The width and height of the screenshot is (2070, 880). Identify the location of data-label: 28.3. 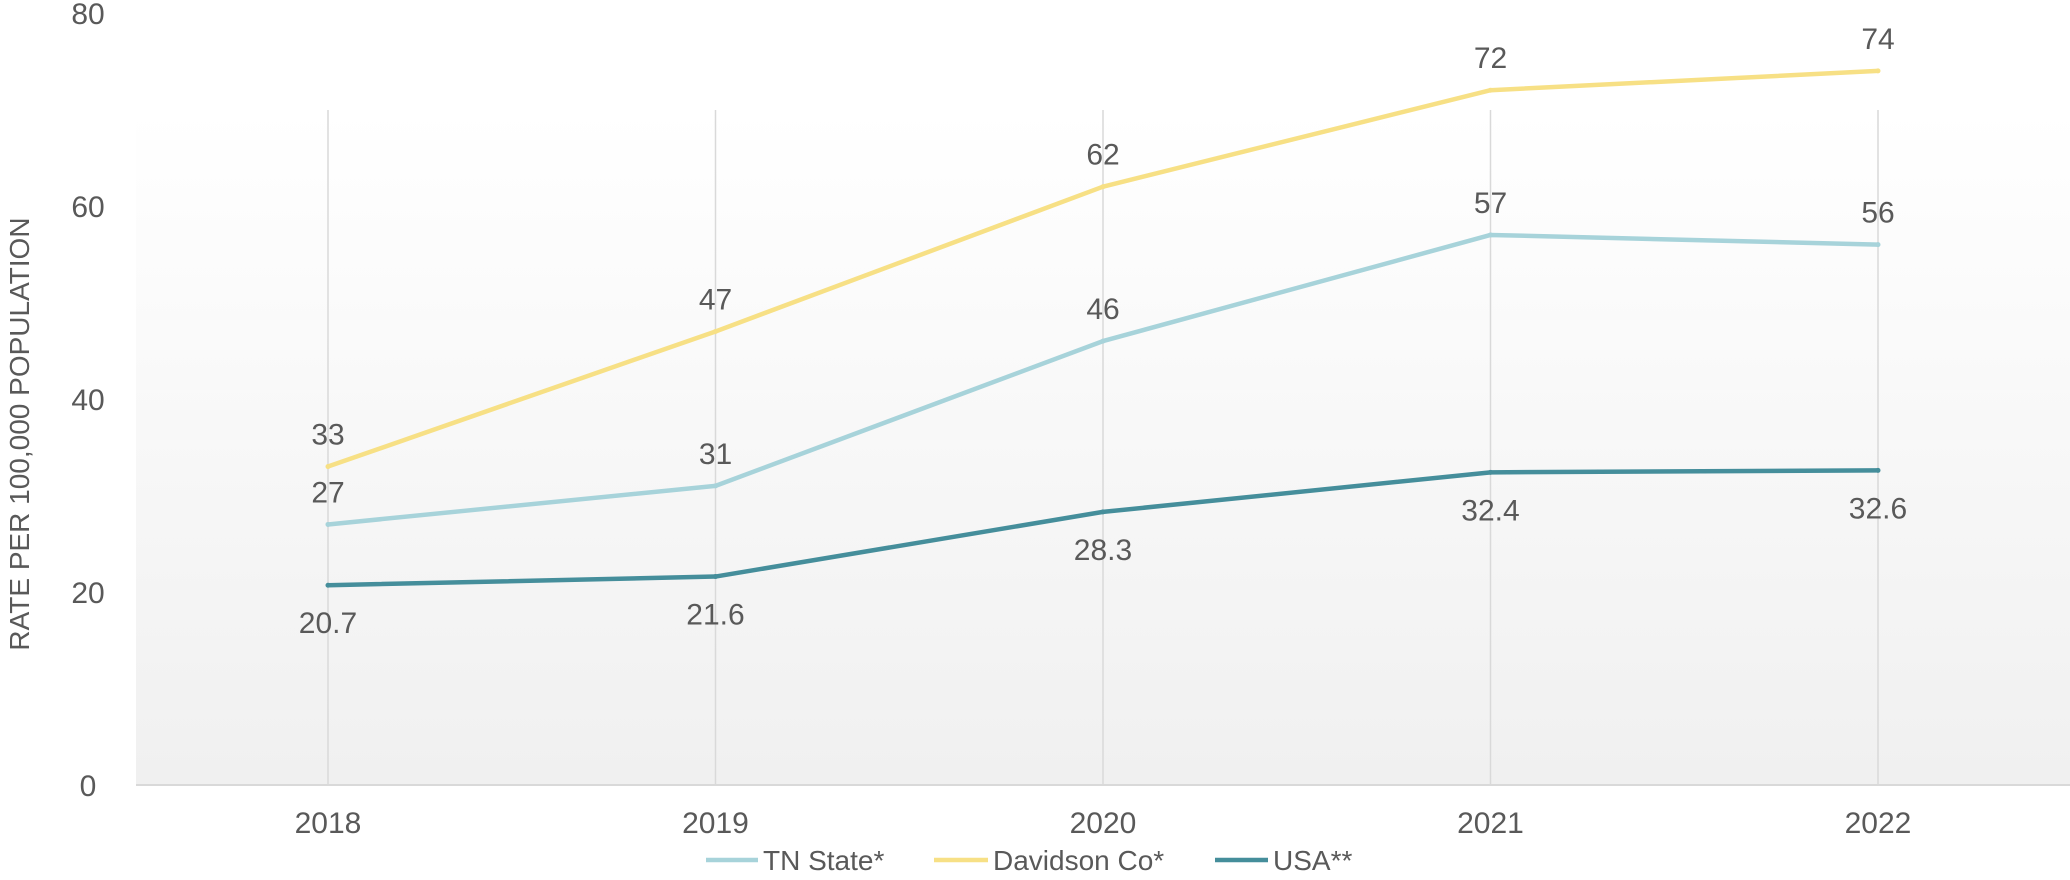
(1103, 550).